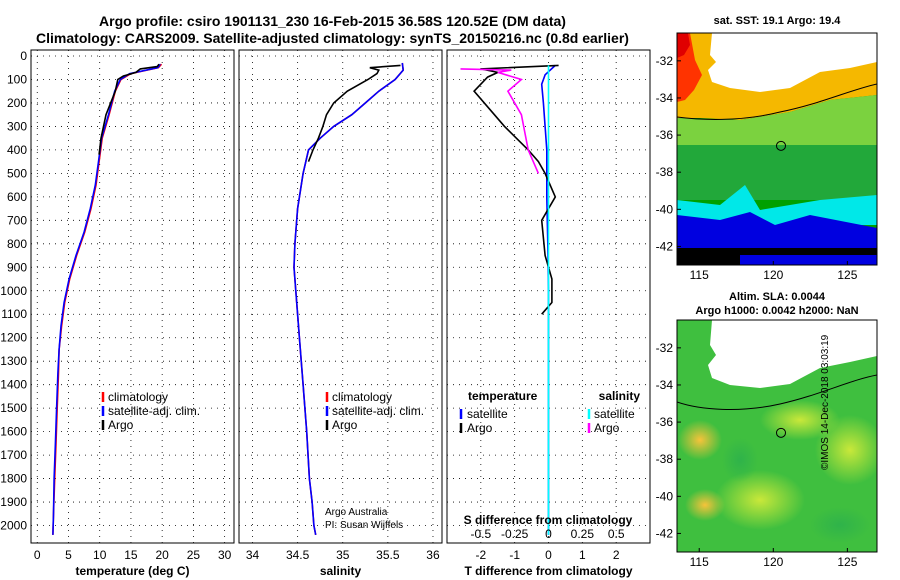 The height and width of the screenshot is (580, 900). What do you see at coordinates (17, 197) in the screenshot?
I see `y-tick-label: 600` at bounding box center [17, 197].